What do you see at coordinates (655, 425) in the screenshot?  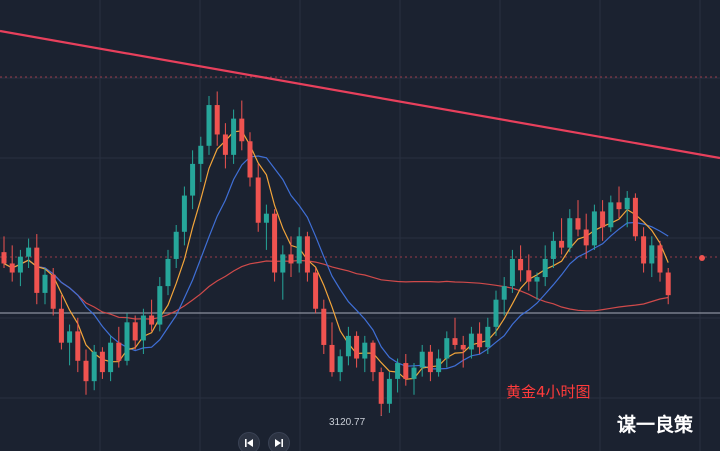 I see `watermark-text: 谋一良策` at bounding box center [655, 425].